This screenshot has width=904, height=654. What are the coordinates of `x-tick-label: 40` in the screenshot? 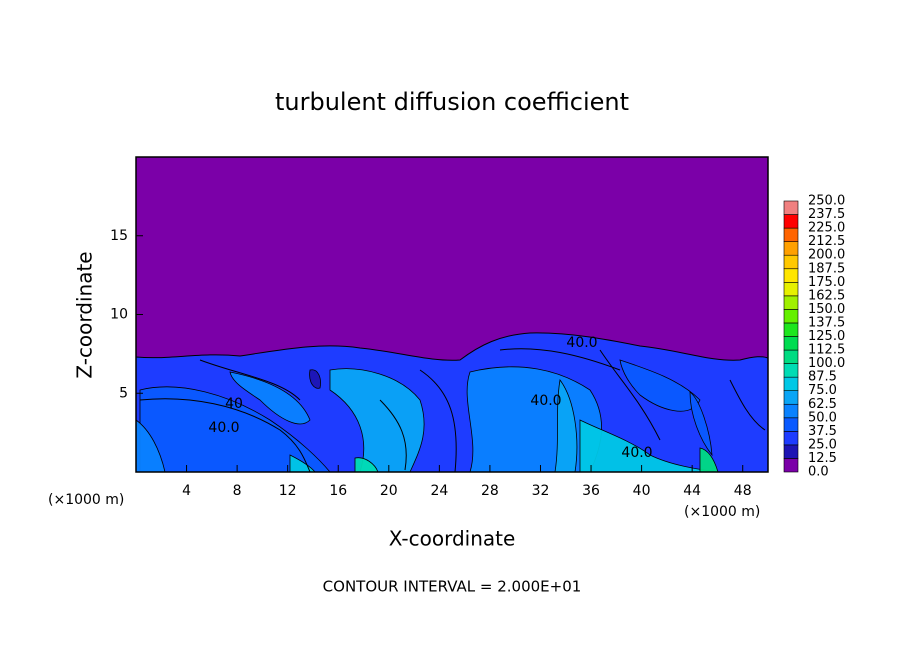 It's located at (642, 491).